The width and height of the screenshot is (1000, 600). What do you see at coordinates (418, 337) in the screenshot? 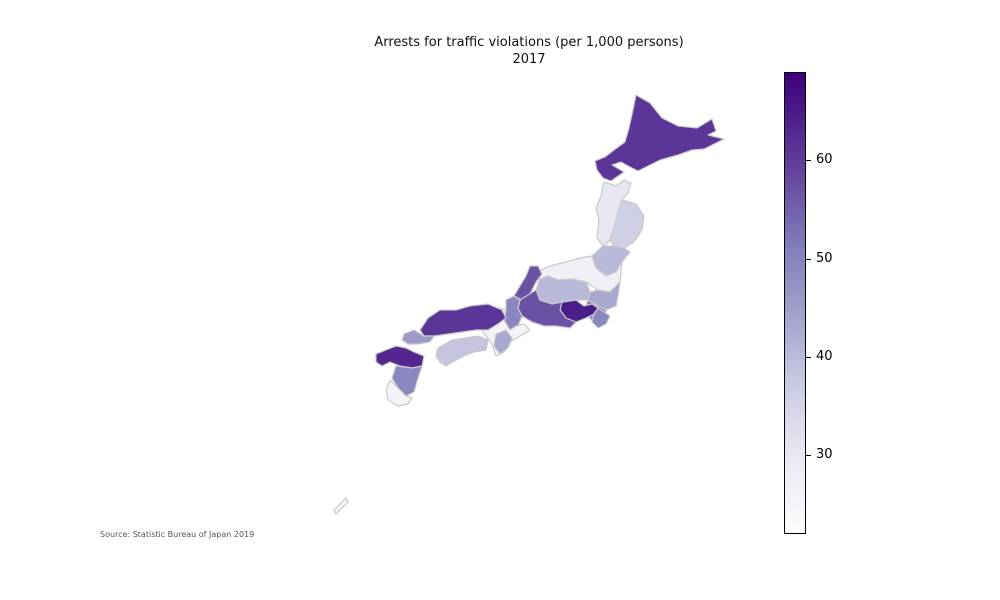
I see `region-chugoku-west` at bounding box center [418, 337].